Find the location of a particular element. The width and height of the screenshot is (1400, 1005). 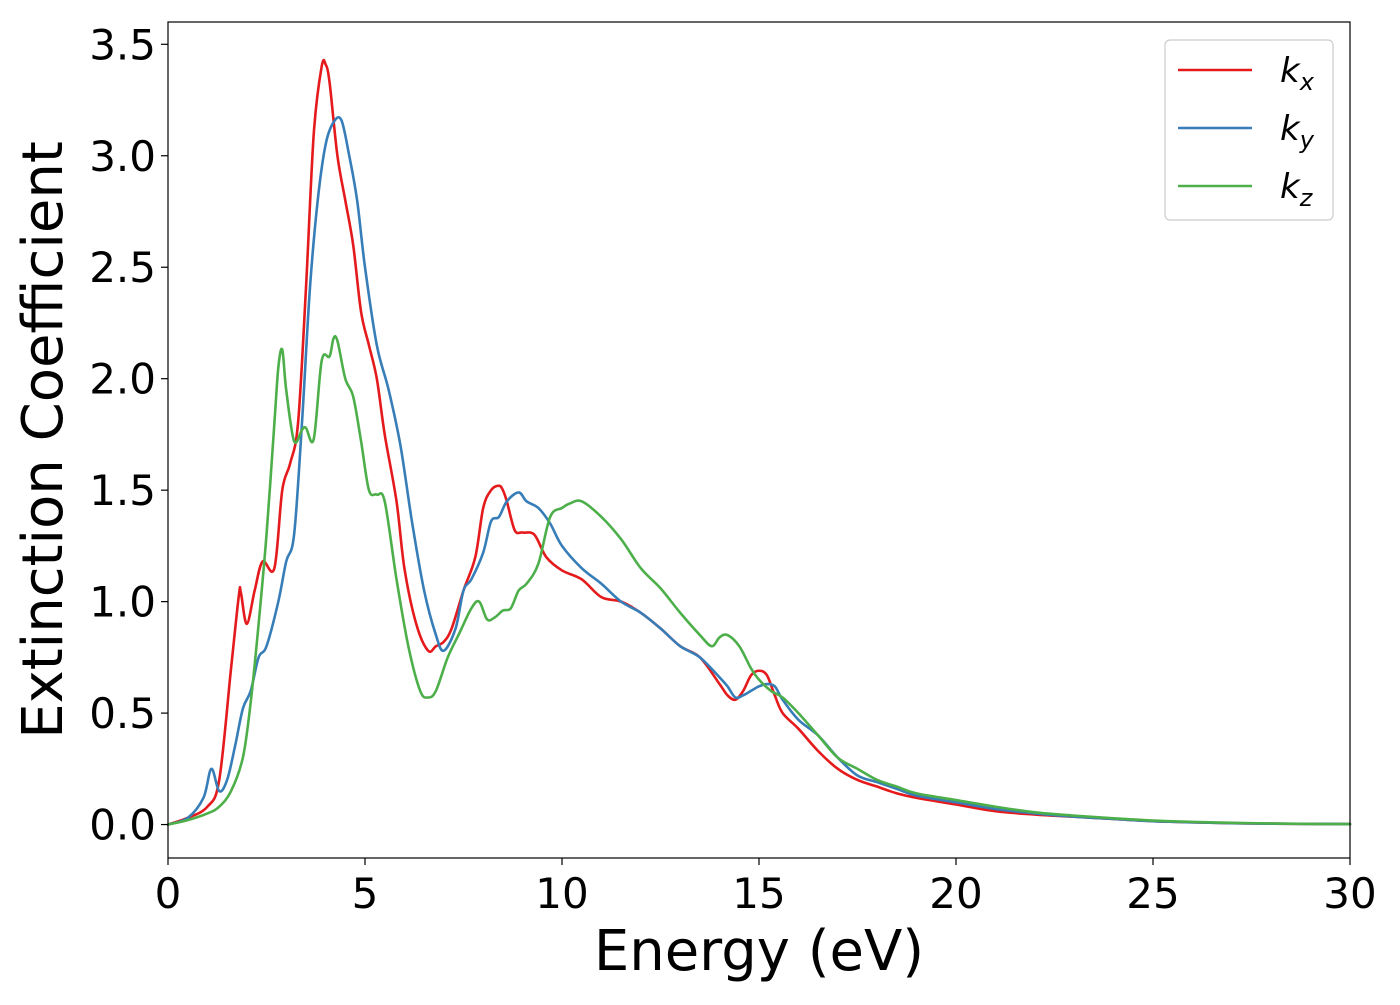

x-tick-label: 5 is located at coordinates (365, 893).